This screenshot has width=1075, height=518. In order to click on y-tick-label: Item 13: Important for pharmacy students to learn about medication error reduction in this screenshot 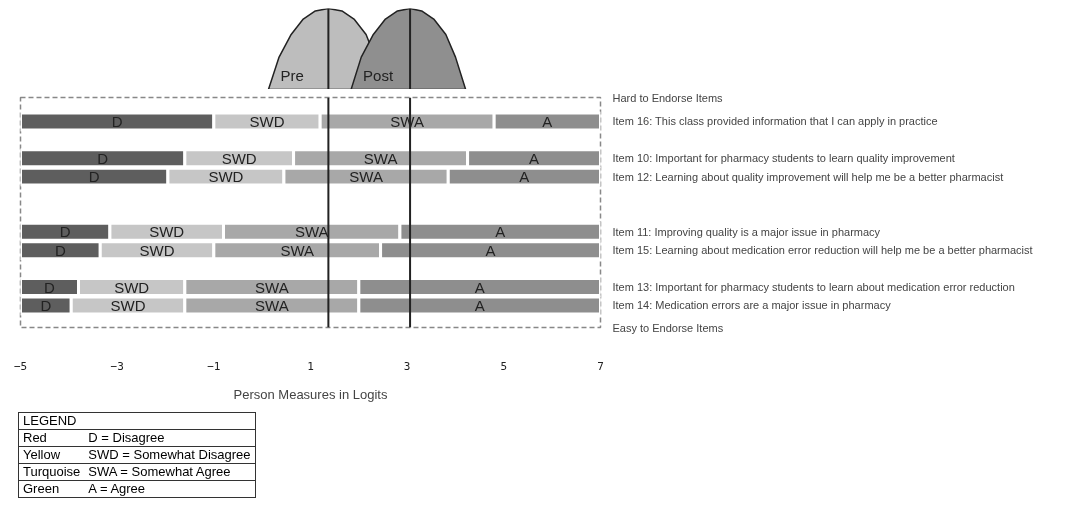, I will do `click(813, 287)`.